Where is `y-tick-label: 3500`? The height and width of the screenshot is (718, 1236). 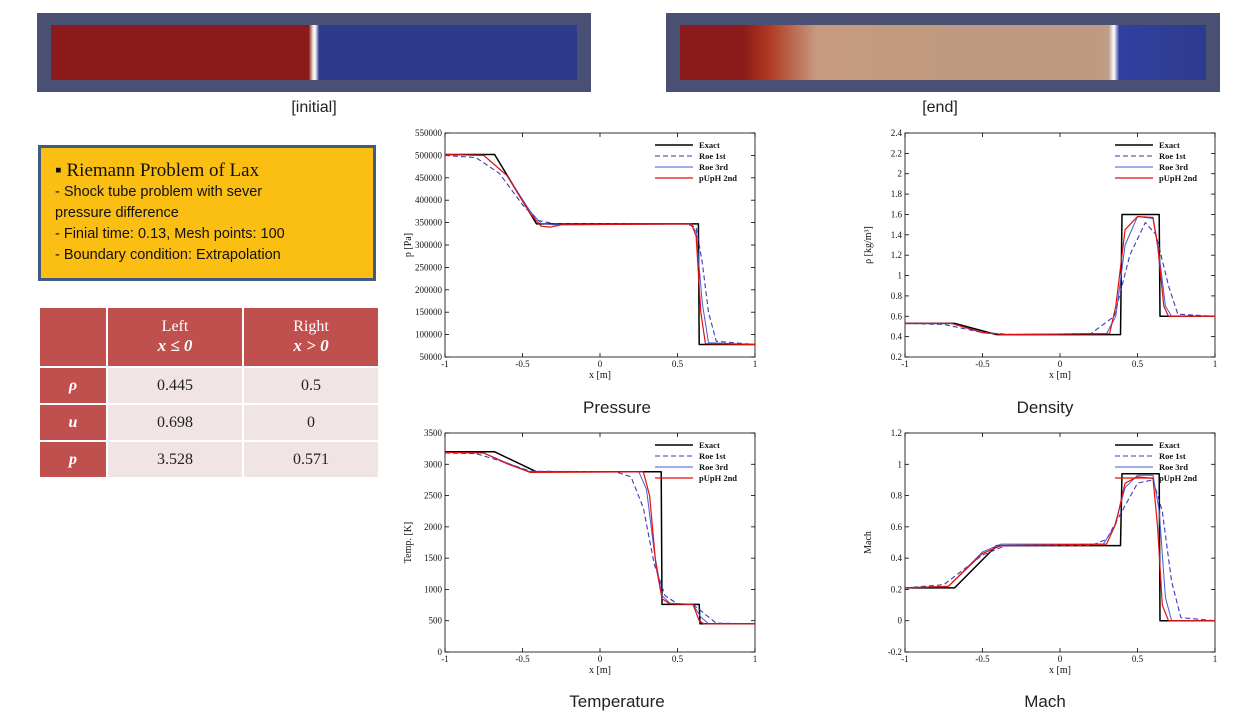 y-tick-label: 3500 is located at coordinates (433, 433).